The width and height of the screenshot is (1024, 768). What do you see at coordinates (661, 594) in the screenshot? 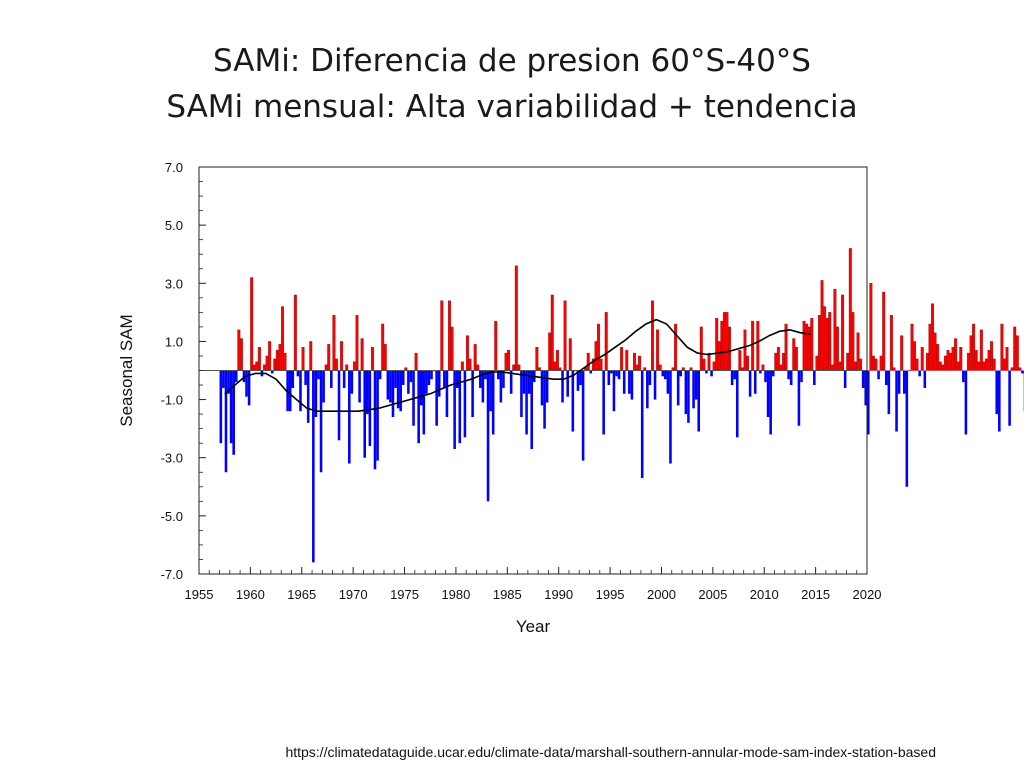
I see `x-tick-label: 2000` at bounding box center [661, 594].